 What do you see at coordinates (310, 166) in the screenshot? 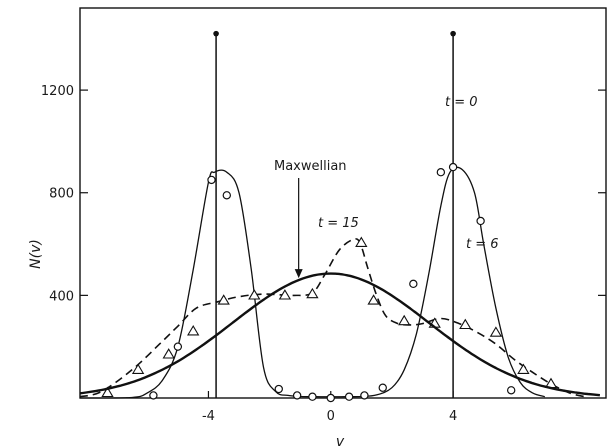
I see `annotation-maxwellian: Maxwellian` at bounding box center [310, 166].